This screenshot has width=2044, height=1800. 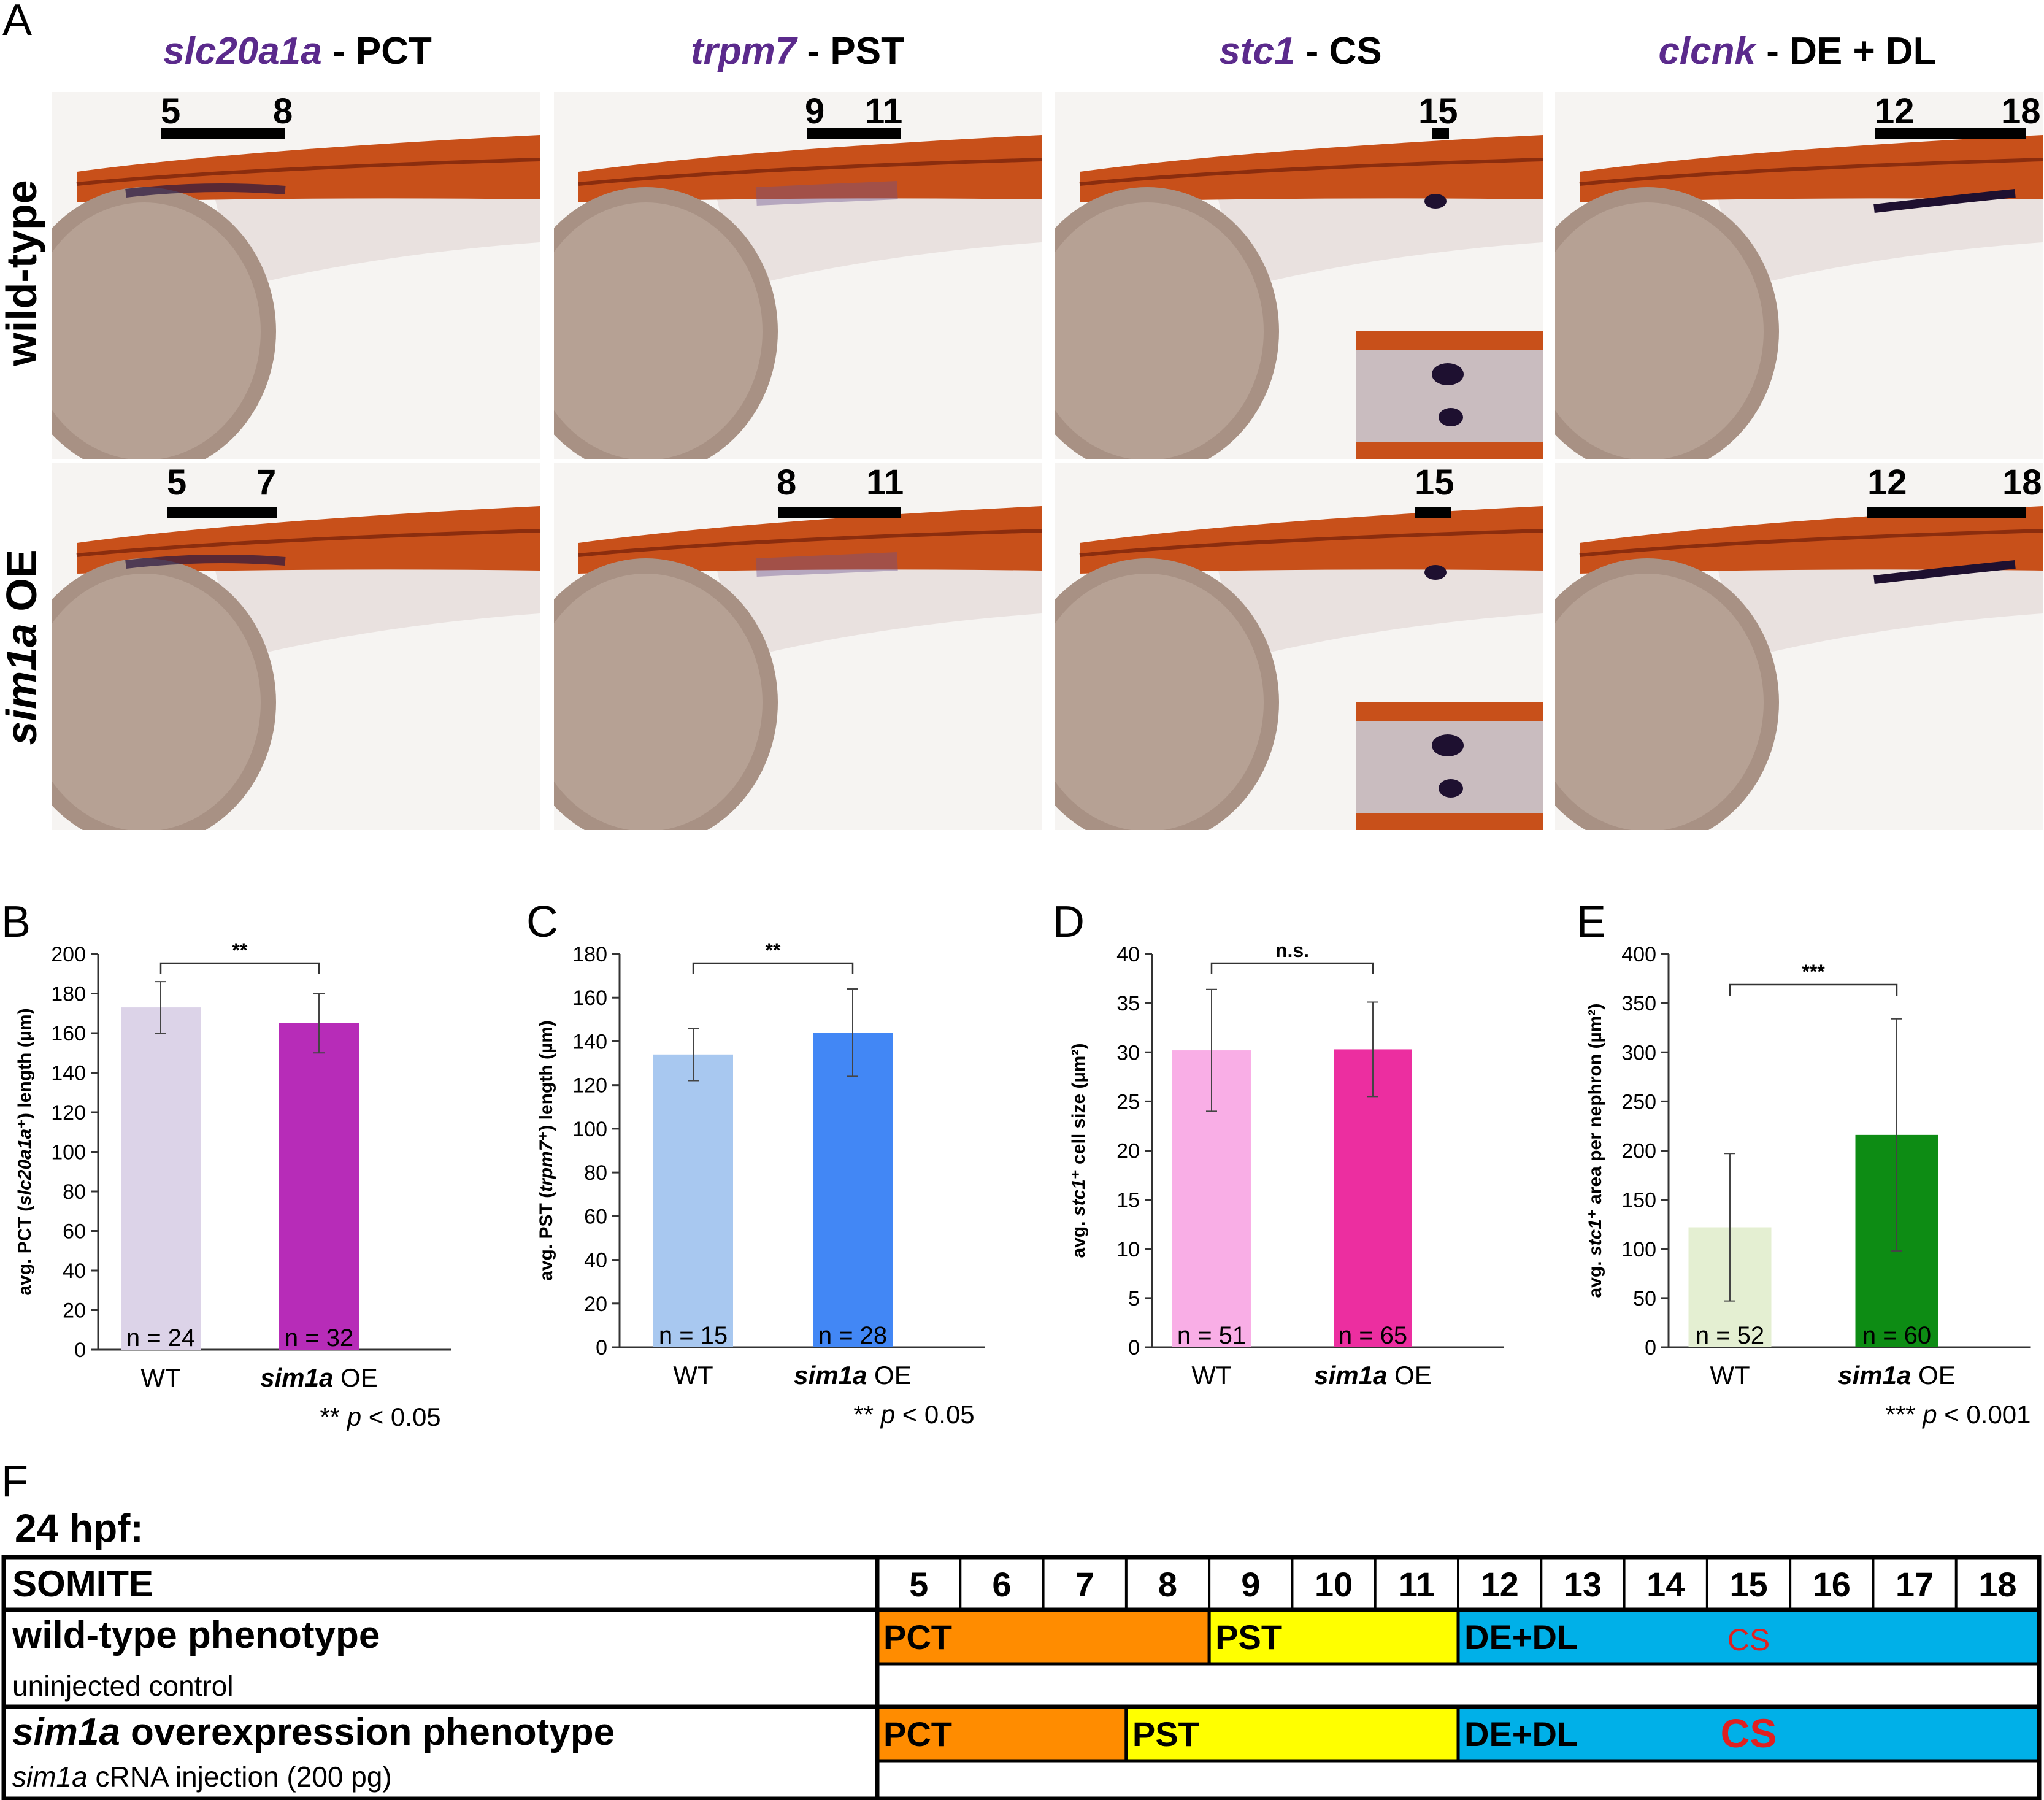 I want to click on column-title-clcnk: clcnk - DE + DL, so click(x=1798, y=51).